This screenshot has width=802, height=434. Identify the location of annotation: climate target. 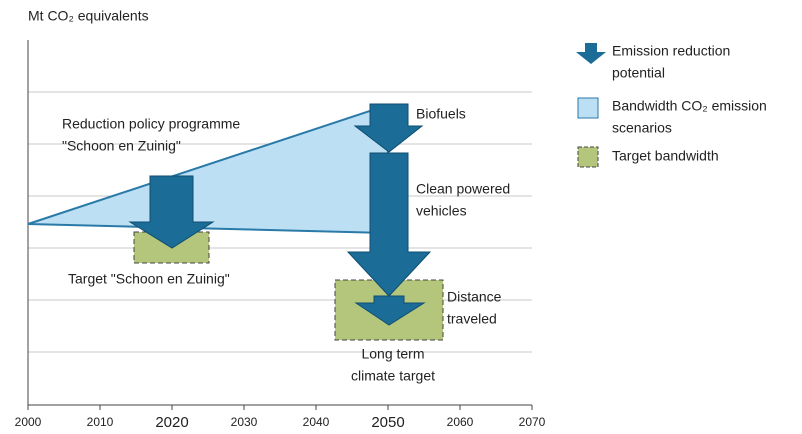
(393, 376).